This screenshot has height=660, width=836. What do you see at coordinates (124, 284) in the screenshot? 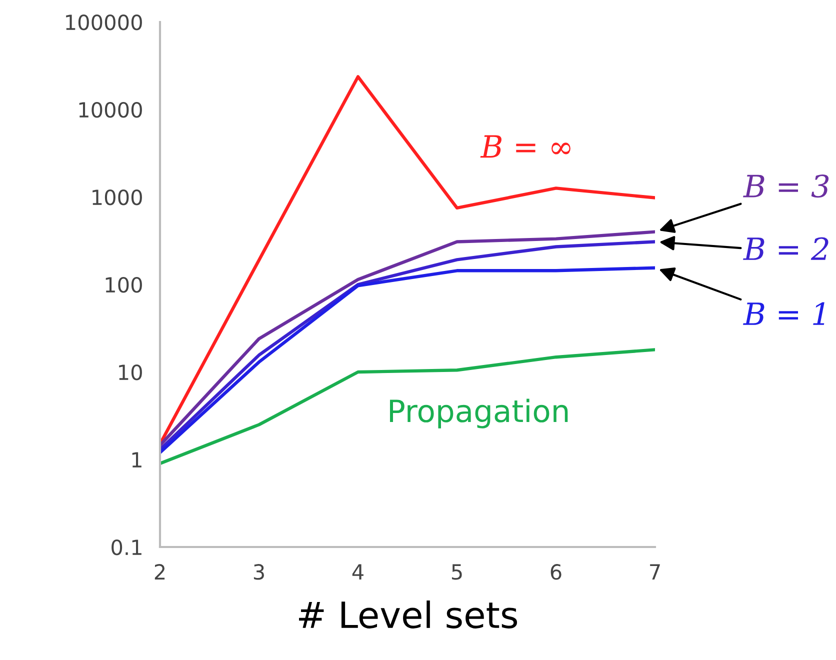
I see `y-tick-label: 100` at bounding box center [124, 284].